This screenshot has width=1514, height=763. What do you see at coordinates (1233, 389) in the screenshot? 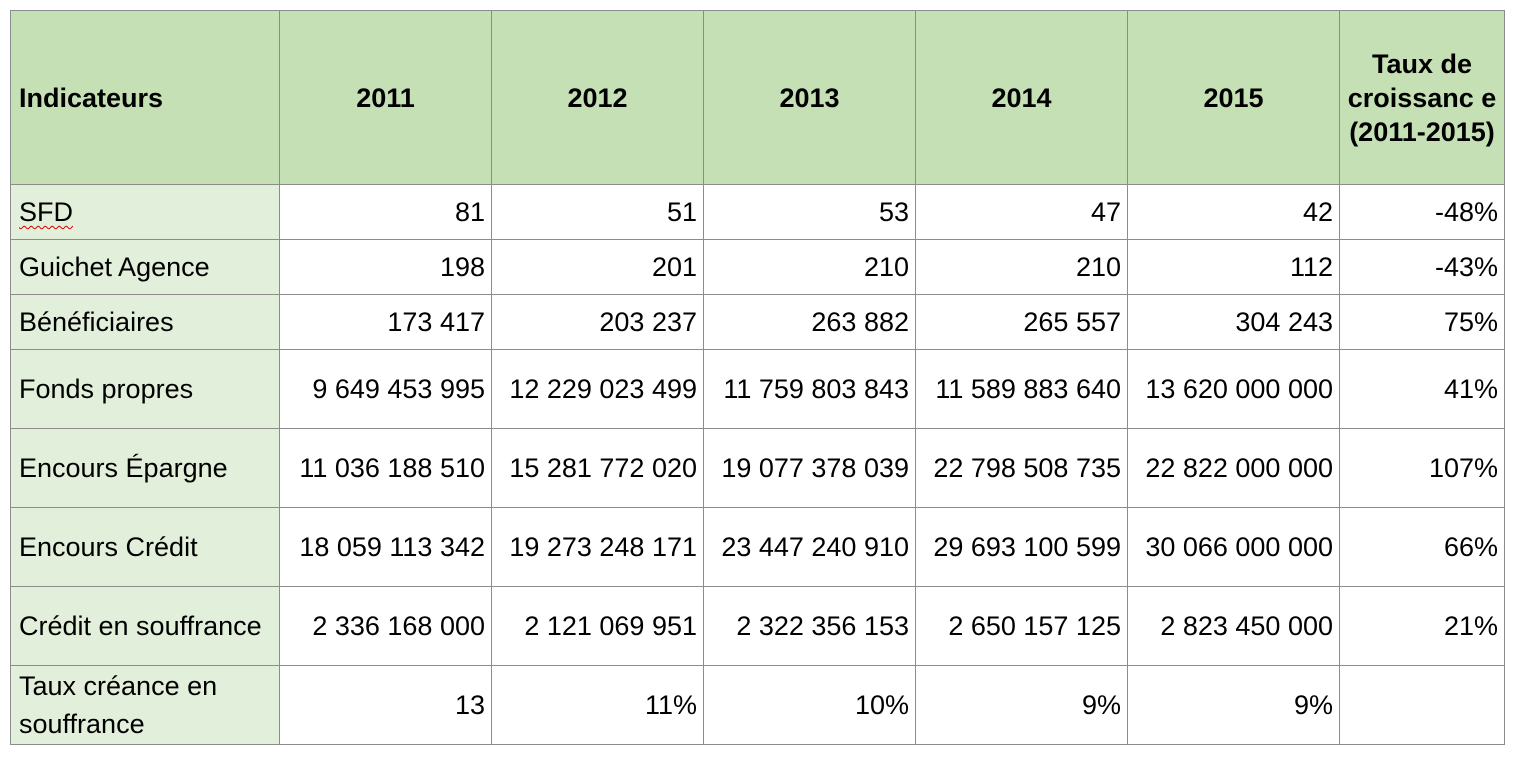
I see `table-cell: 13 620 000 000` at bounding box center [1233, 389].